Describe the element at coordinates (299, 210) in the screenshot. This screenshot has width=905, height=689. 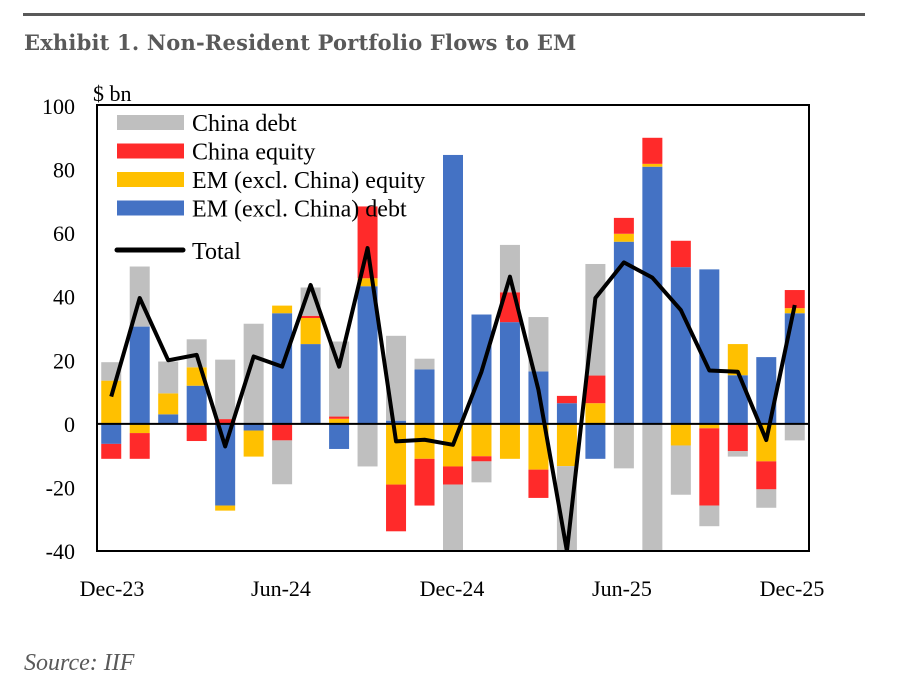
I see `legend-label: EM (excl. China) debt` at that location.